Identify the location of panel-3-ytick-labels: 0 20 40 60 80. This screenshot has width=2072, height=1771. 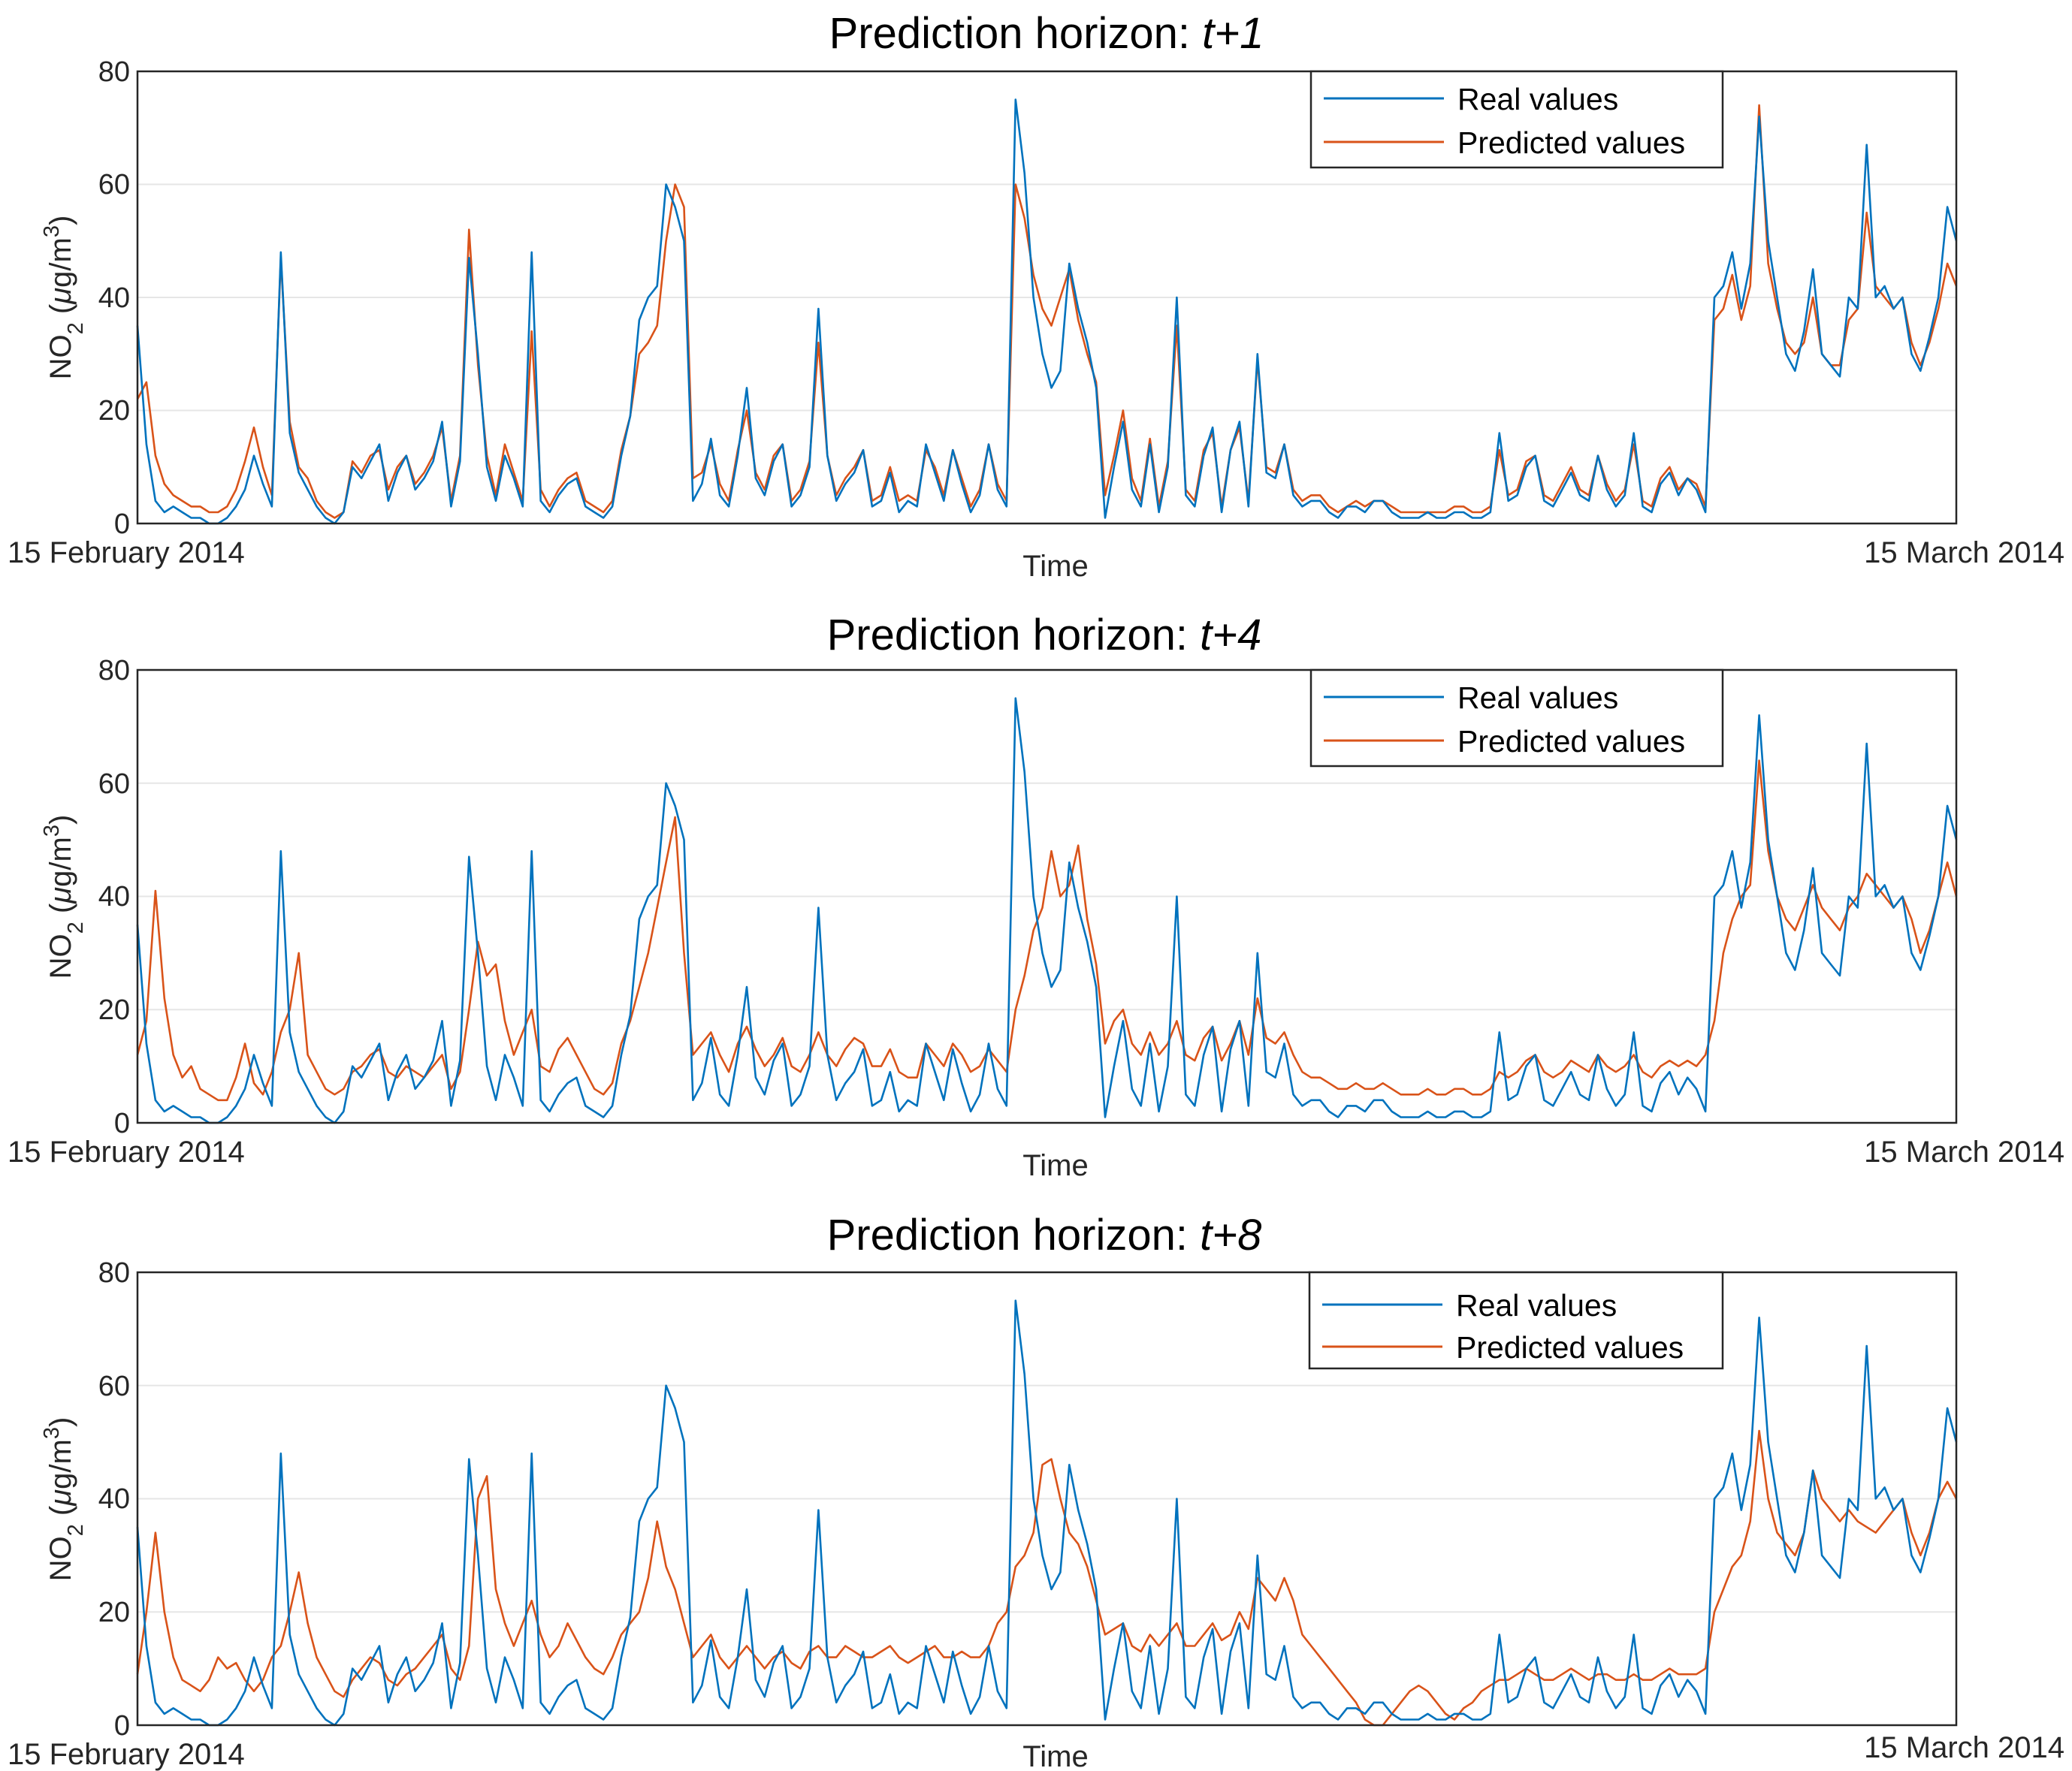
(114, 1499).